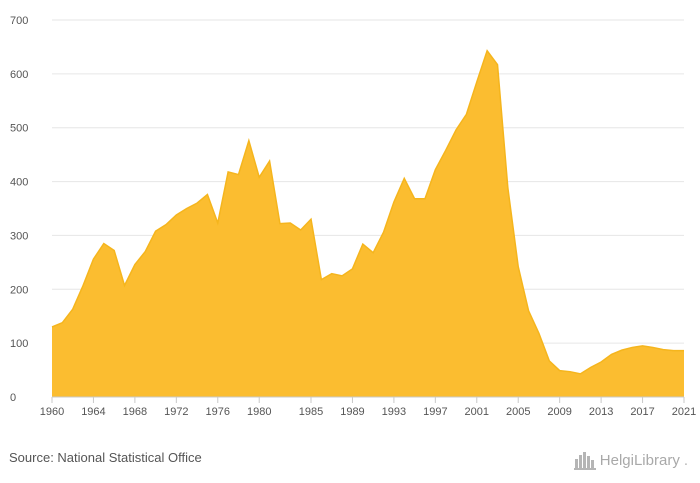 The image size is (700, 483). What do you see at coordinates (52, 412) in the screenshot?
I see `x-tick-label: 1960` at bounding box center [52, 412].